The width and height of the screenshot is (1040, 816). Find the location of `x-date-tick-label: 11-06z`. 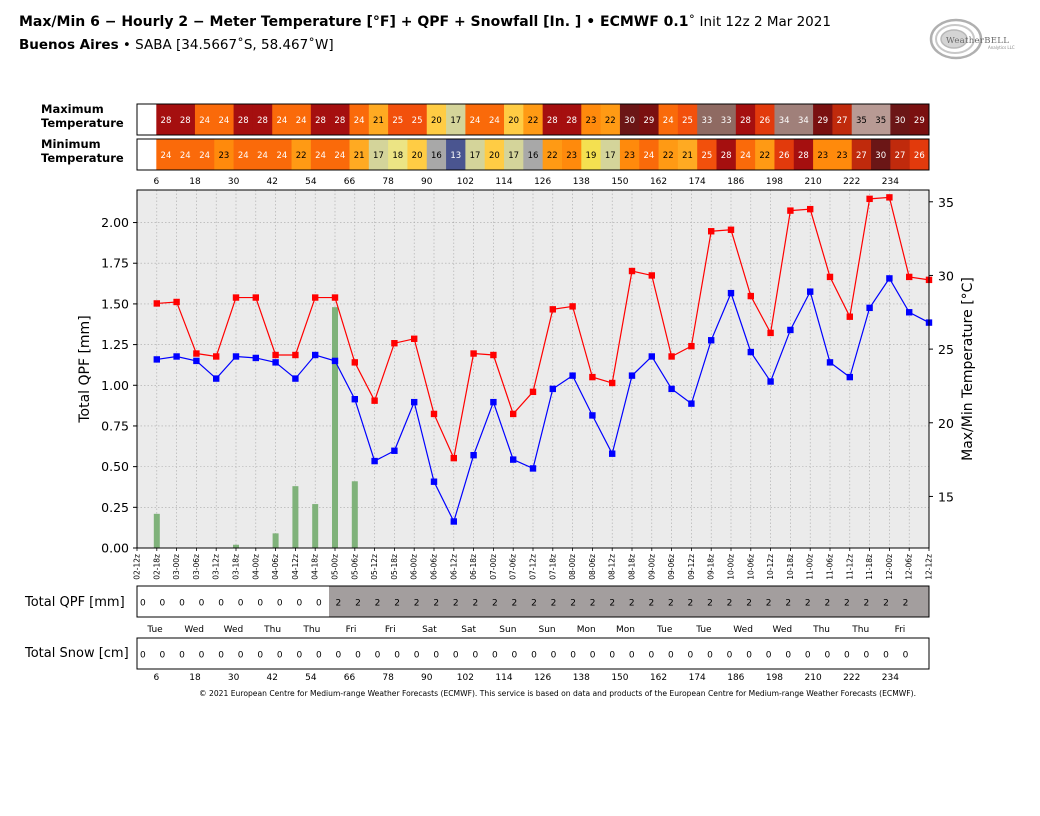

x-date-tick-label: 11-06z is located at coordinates (830, 567).